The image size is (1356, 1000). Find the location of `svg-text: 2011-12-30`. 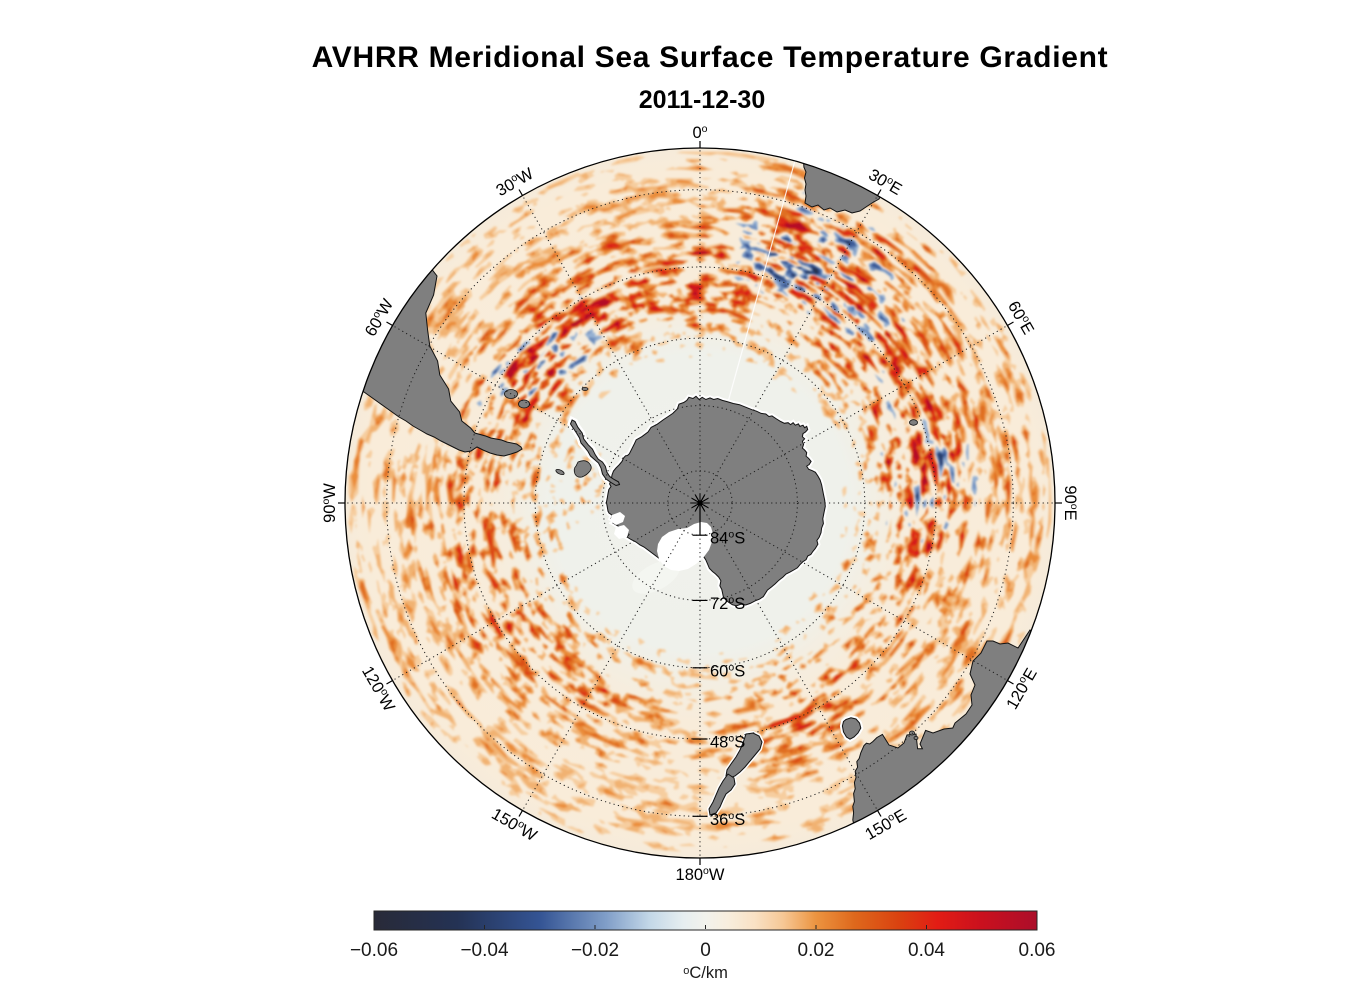

svg-text: 2011-12-30 is located at coordinates (702, 100).